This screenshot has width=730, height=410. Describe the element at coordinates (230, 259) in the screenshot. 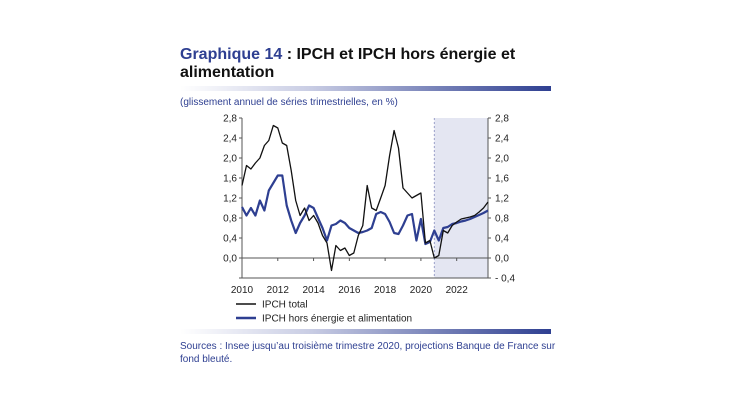

I see `y-tick-label-left: 0,0` at that location.